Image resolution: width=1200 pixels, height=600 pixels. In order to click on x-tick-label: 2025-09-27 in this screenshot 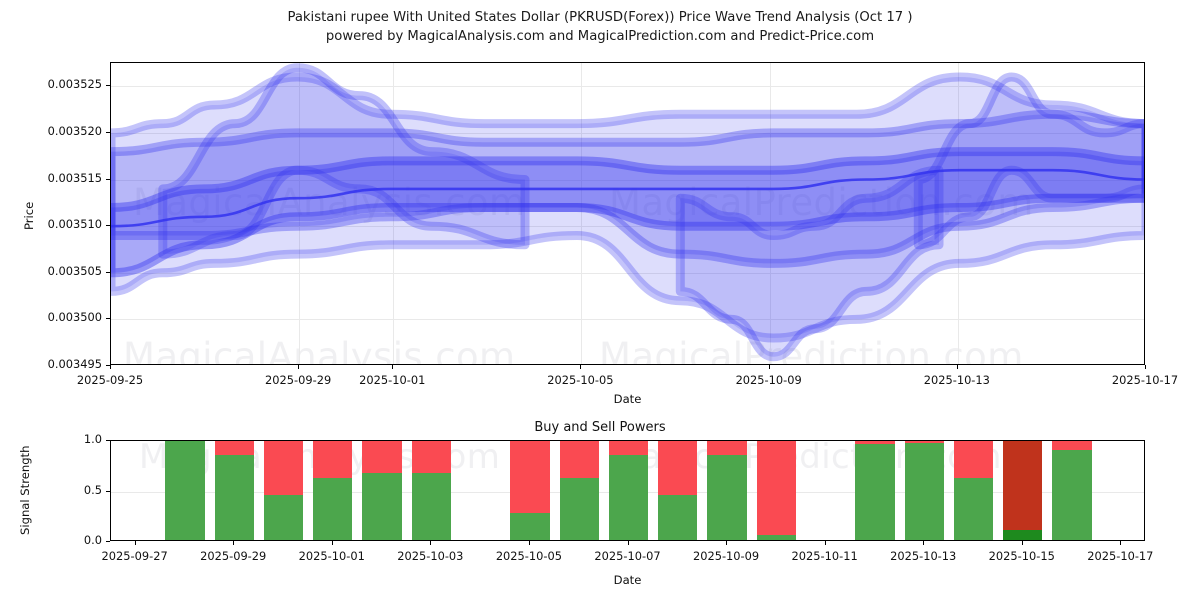, I will do `click(134, 556)`.